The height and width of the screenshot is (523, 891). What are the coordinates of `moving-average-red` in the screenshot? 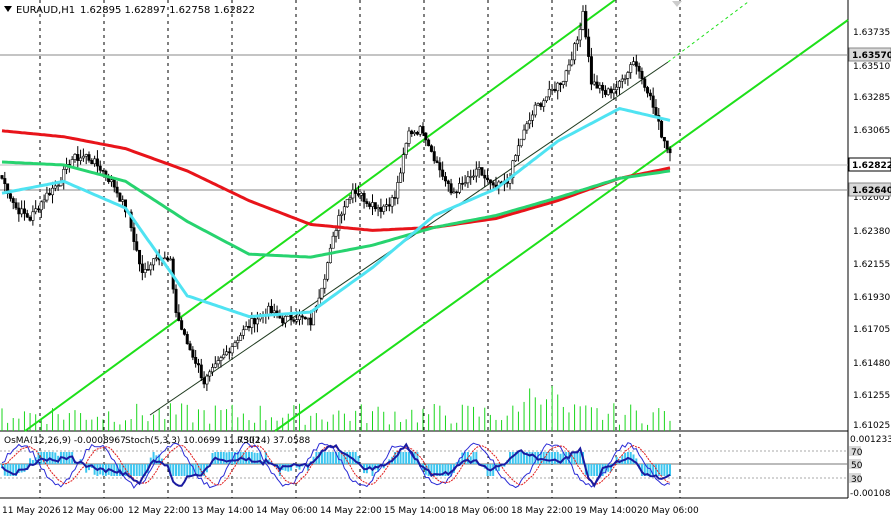 It's located at (336, 180).